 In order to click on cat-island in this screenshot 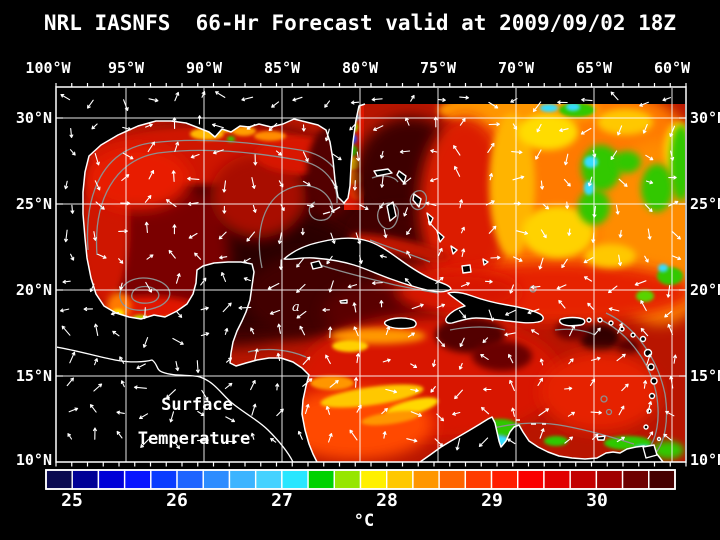, I will do `click(430, 219)`.